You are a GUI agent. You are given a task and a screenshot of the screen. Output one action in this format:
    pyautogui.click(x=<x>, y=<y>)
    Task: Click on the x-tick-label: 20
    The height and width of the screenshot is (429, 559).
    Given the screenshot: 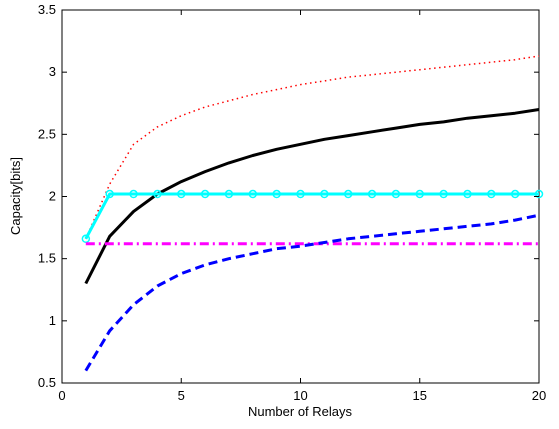 What is the action you would take?
    pyautogui.click(x=539, y=395)
    